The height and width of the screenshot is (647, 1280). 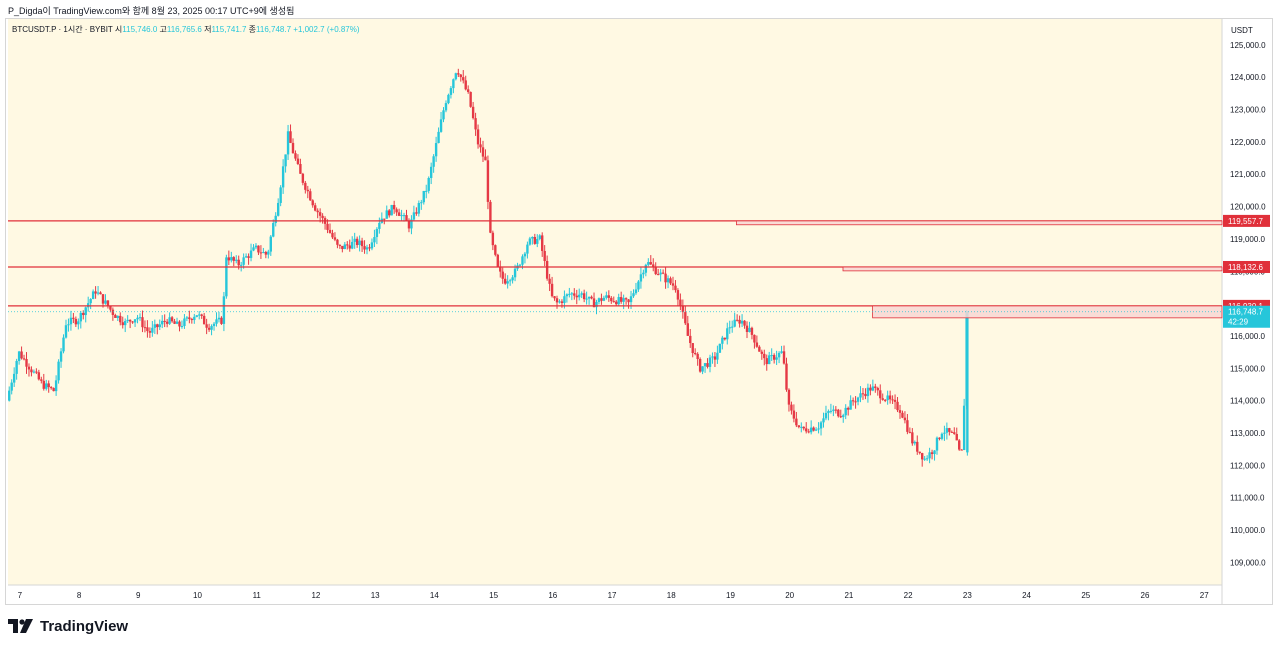 What do you see at coordinates (375, 595) in the screenshot?
I see `x-tick-label: 13` at bounding box center [375, 595].